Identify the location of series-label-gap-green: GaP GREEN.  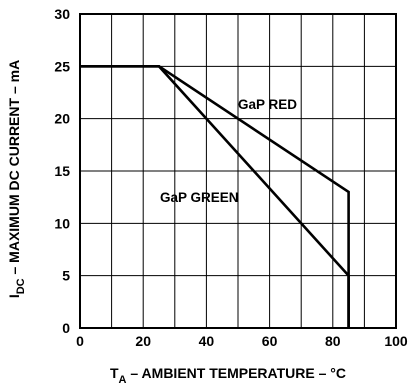
(199, 197).